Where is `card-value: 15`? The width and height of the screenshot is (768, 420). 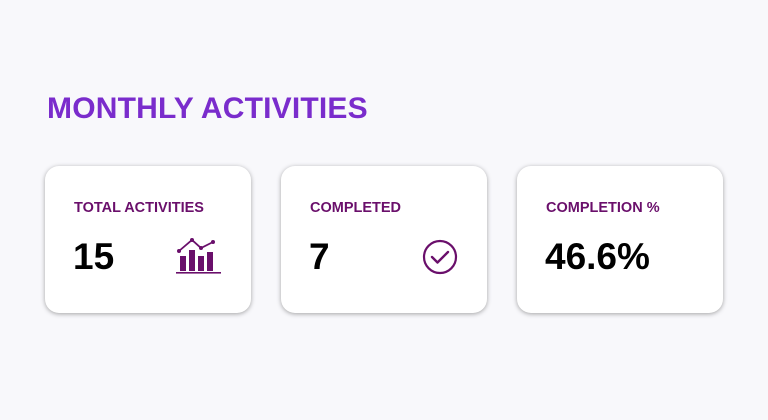
card-value: 15 is located at coordinates (94, 256).